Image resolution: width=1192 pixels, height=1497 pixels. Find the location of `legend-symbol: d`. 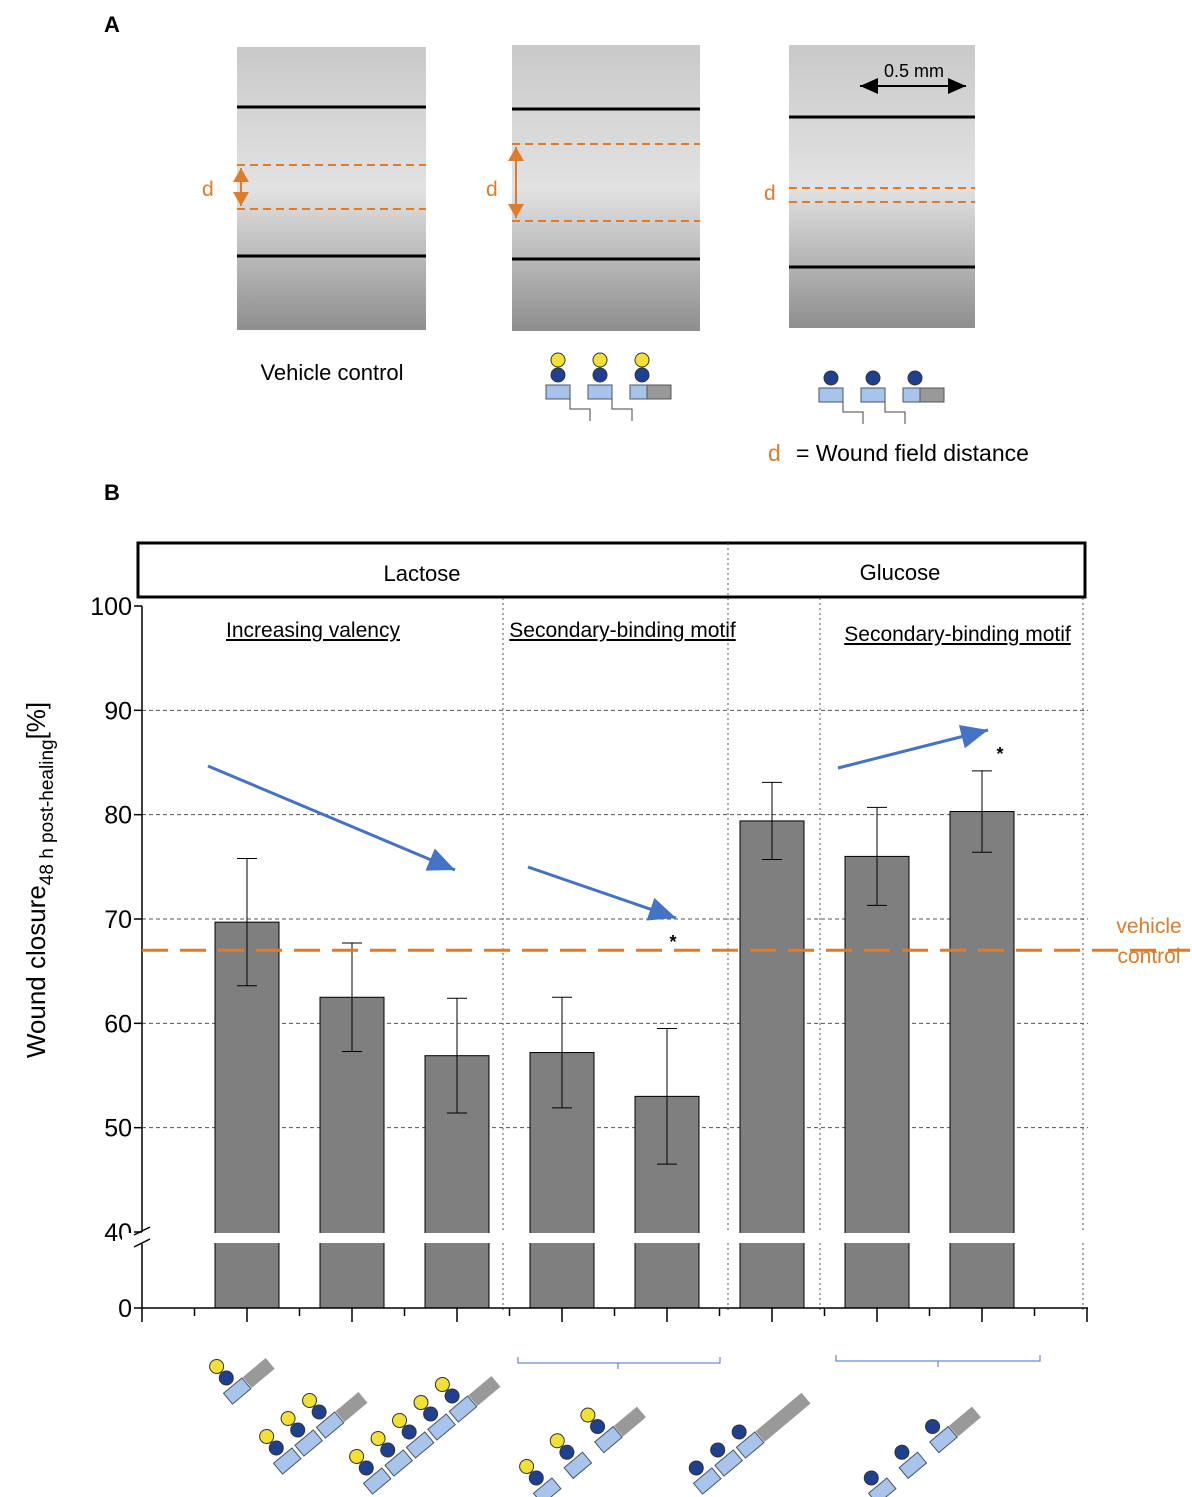

legend-symbol: d is located at coordinates (774, 453).